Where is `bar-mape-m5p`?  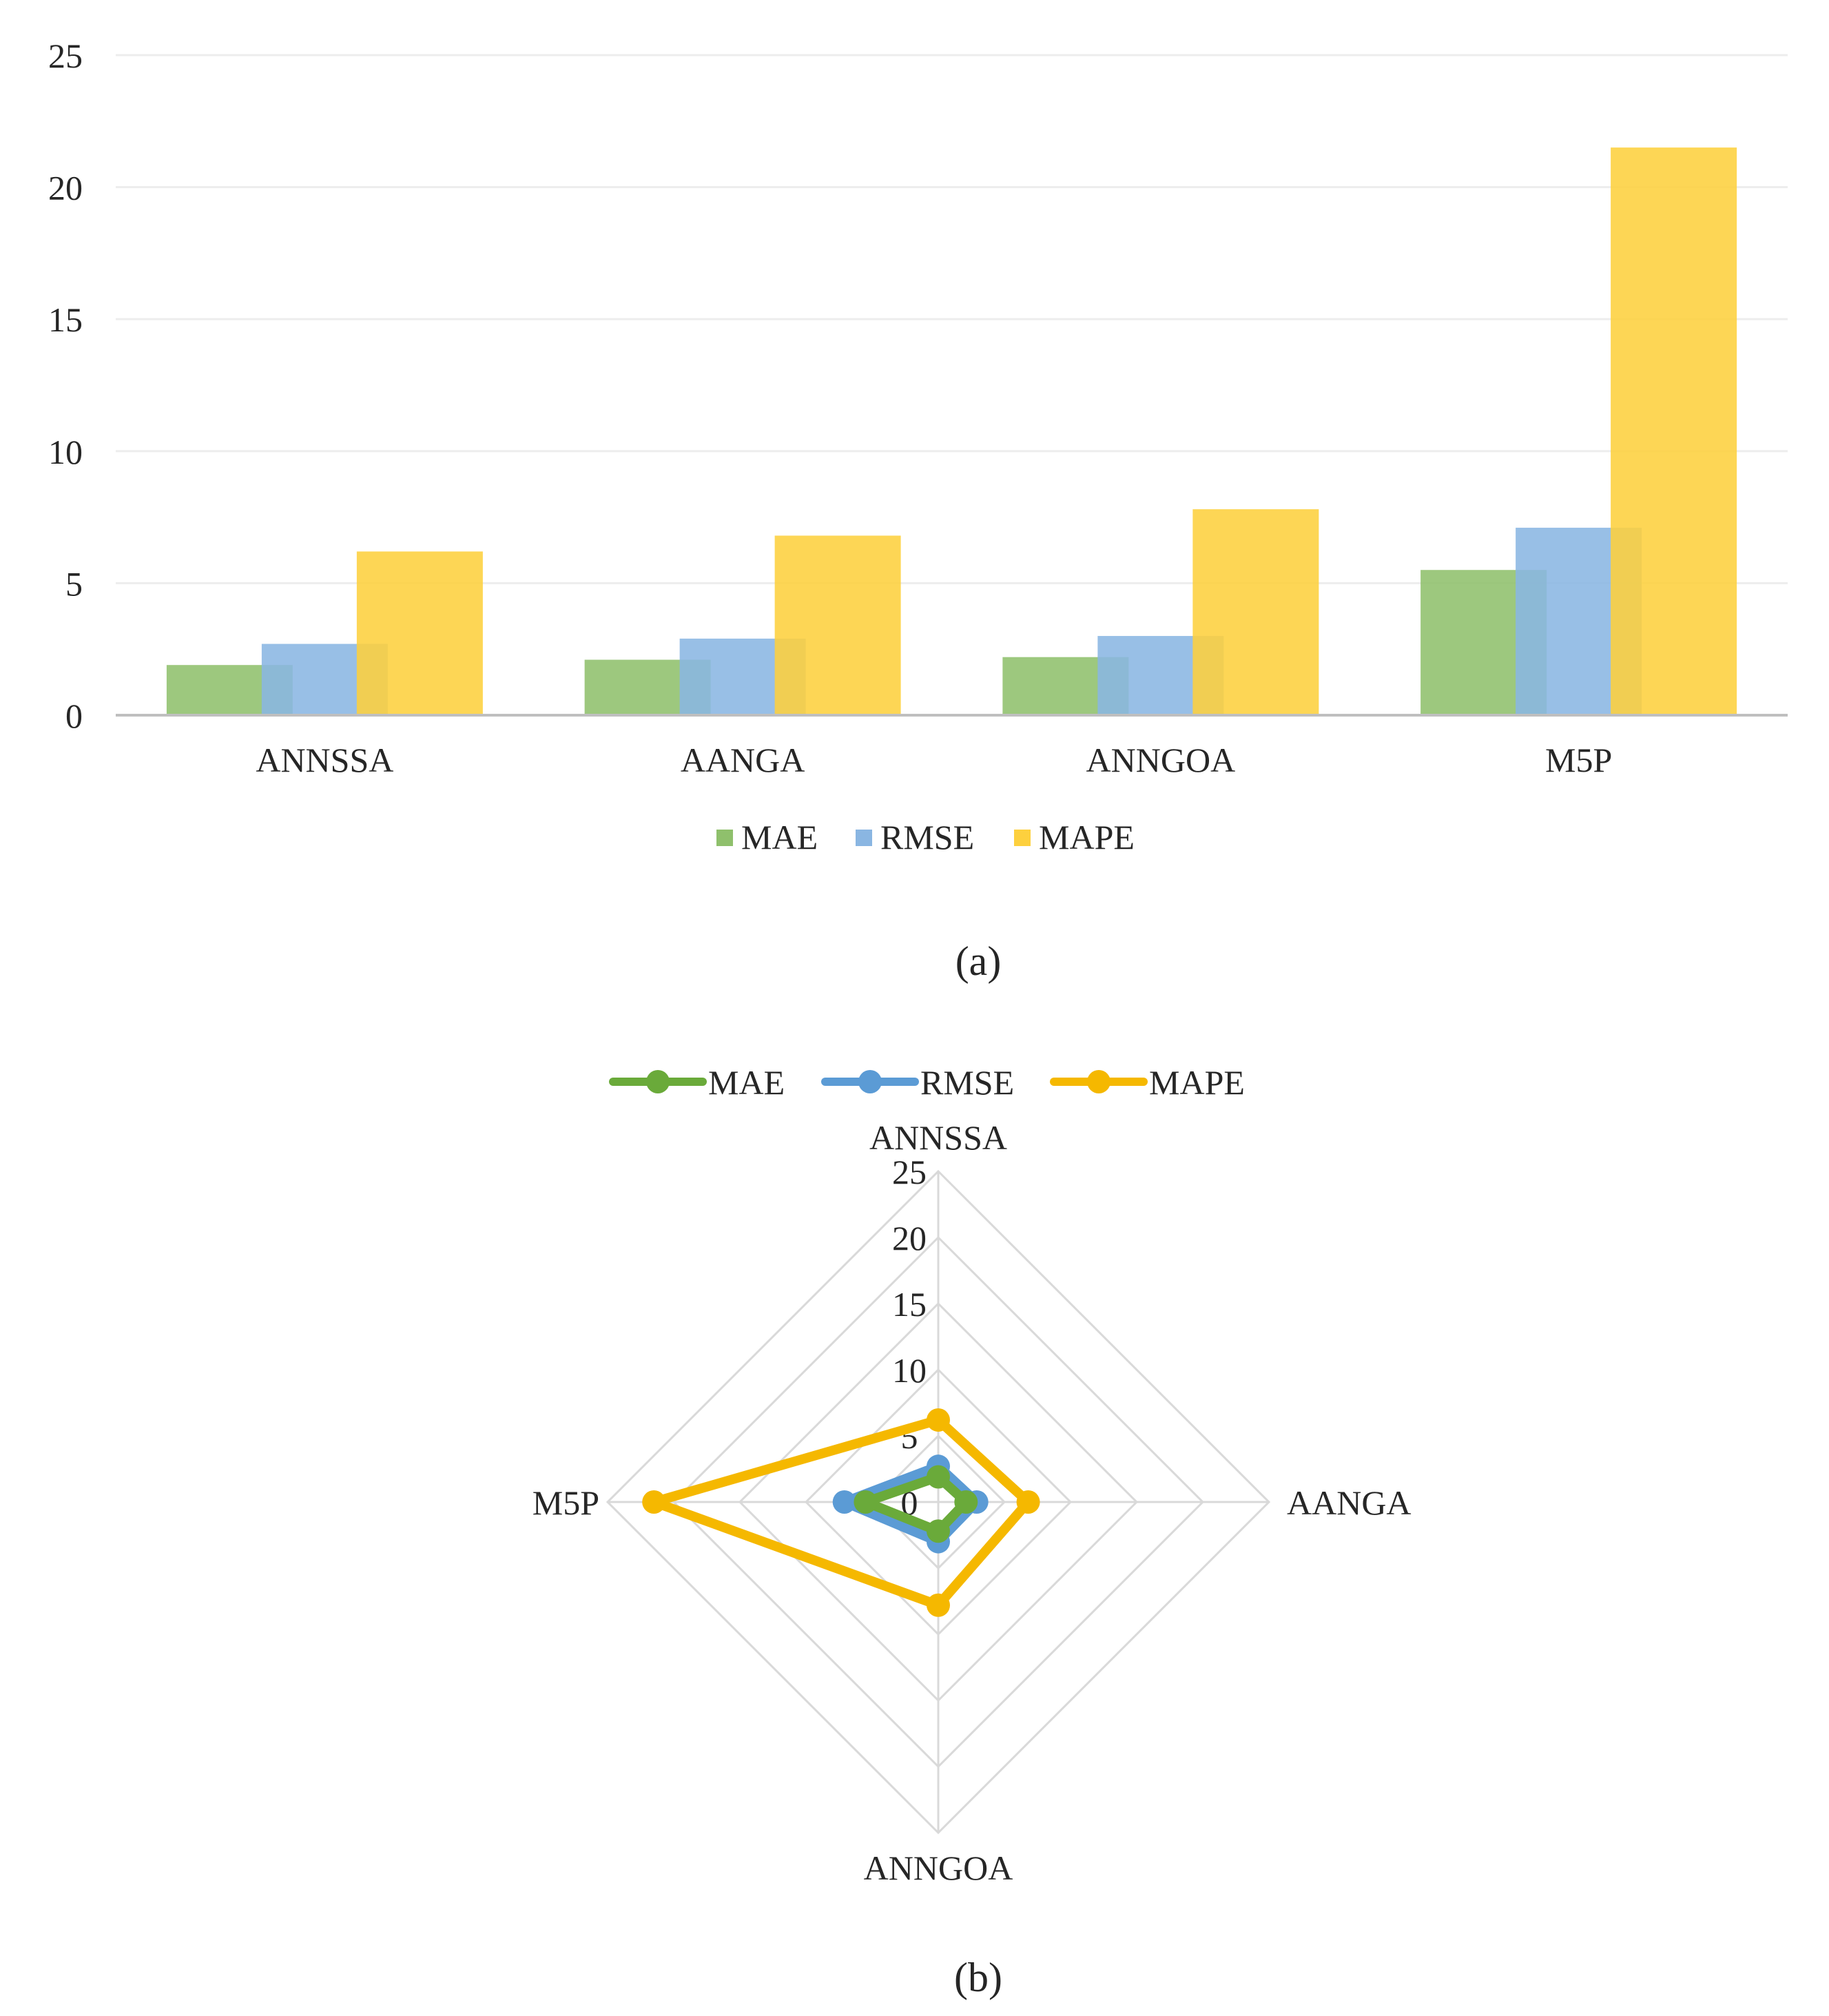 bar-mape-m5p is located at coordinates (1674, 431).